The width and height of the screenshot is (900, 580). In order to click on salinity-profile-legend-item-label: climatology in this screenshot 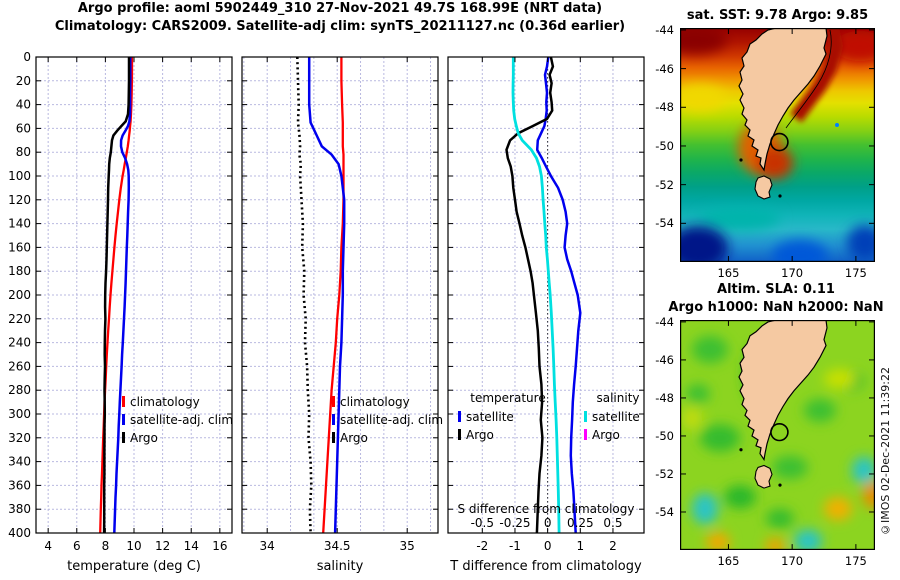, I will do `click(375, 402)`.